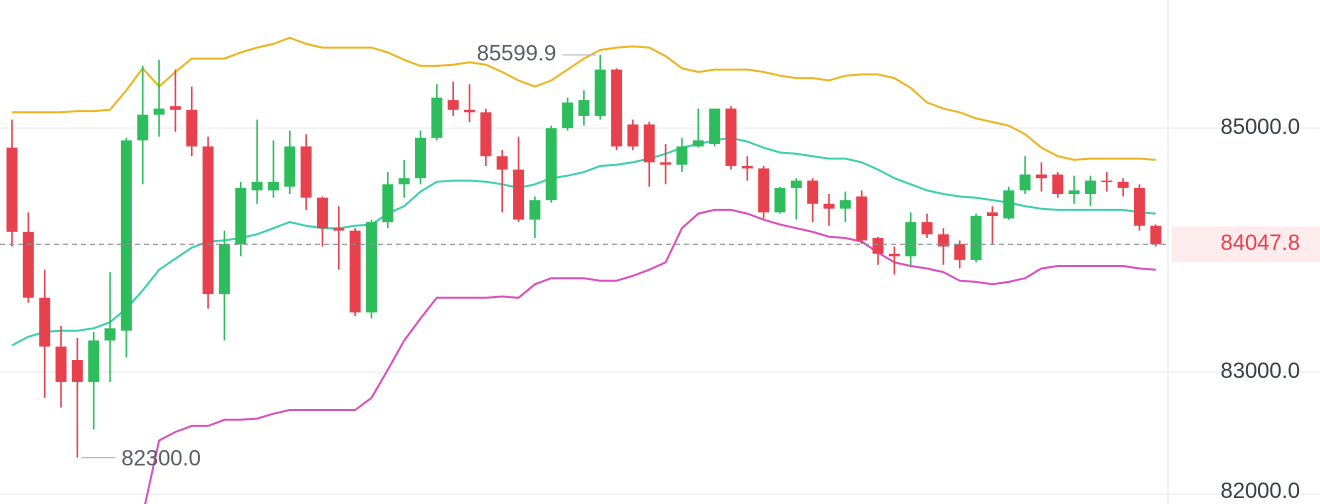 The image size is (1320, 504). Describe the element at coordinates (1260, 490) in the screenshot. I see `y-tick-label: 82000.0` at that location.